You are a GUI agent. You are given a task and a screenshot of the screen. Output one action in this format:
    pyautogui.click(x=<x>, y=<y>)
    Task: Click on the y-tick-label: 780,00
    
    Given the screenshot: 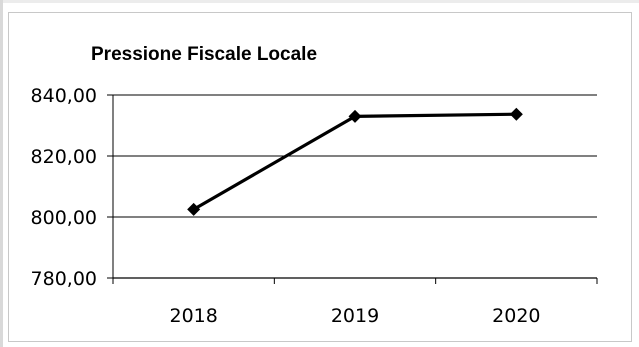 What is the action you would take?
    pyautogui.click(x=64, y=279)
    